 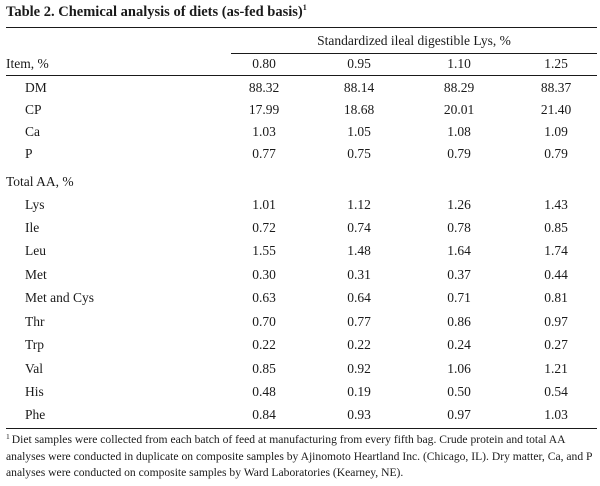 I want to click on cell-value: 18.68, so click(x=359, y=109).